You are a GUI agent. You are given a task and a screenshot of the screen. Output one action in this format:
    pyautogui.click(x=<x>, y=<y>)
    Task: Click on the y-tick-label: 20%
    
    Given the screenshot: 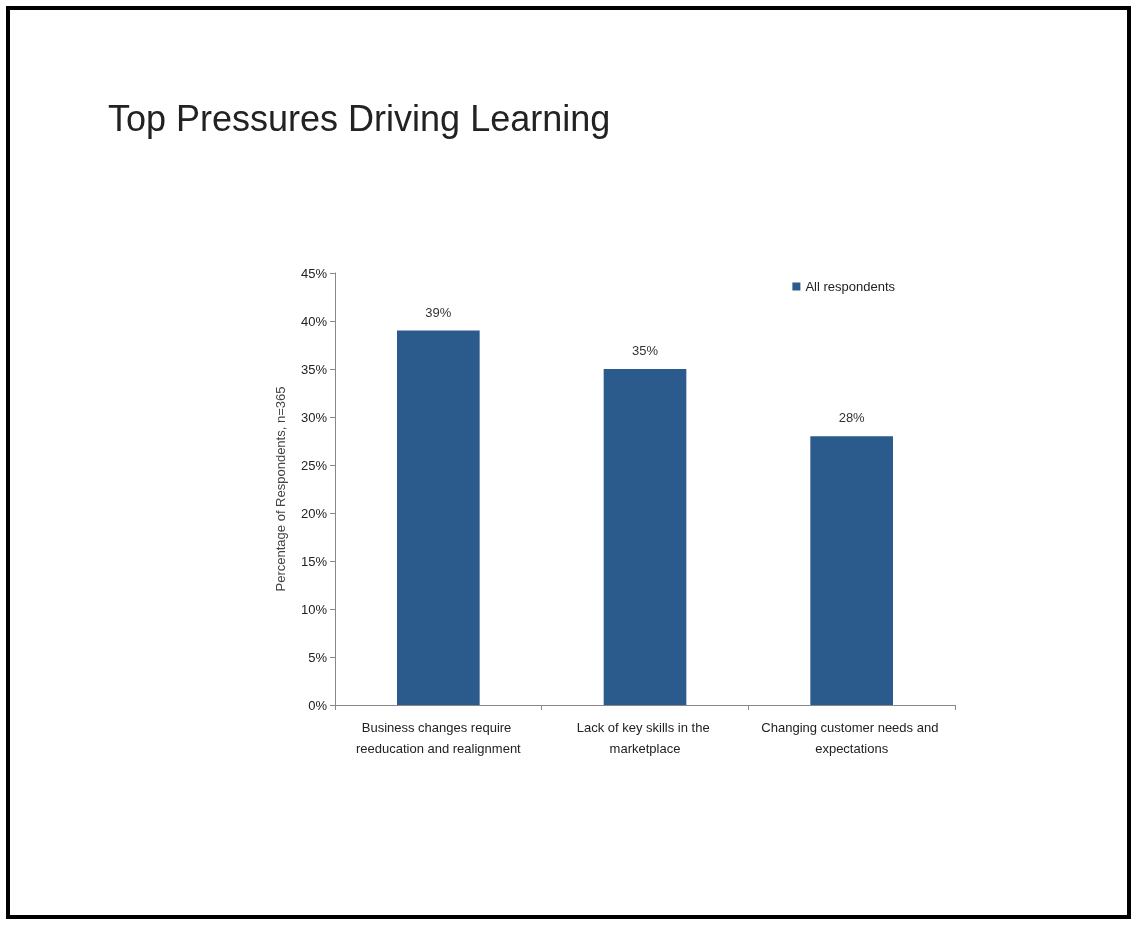 What is the action you would take?
    pyautogui.click(x=314, y=513)
    